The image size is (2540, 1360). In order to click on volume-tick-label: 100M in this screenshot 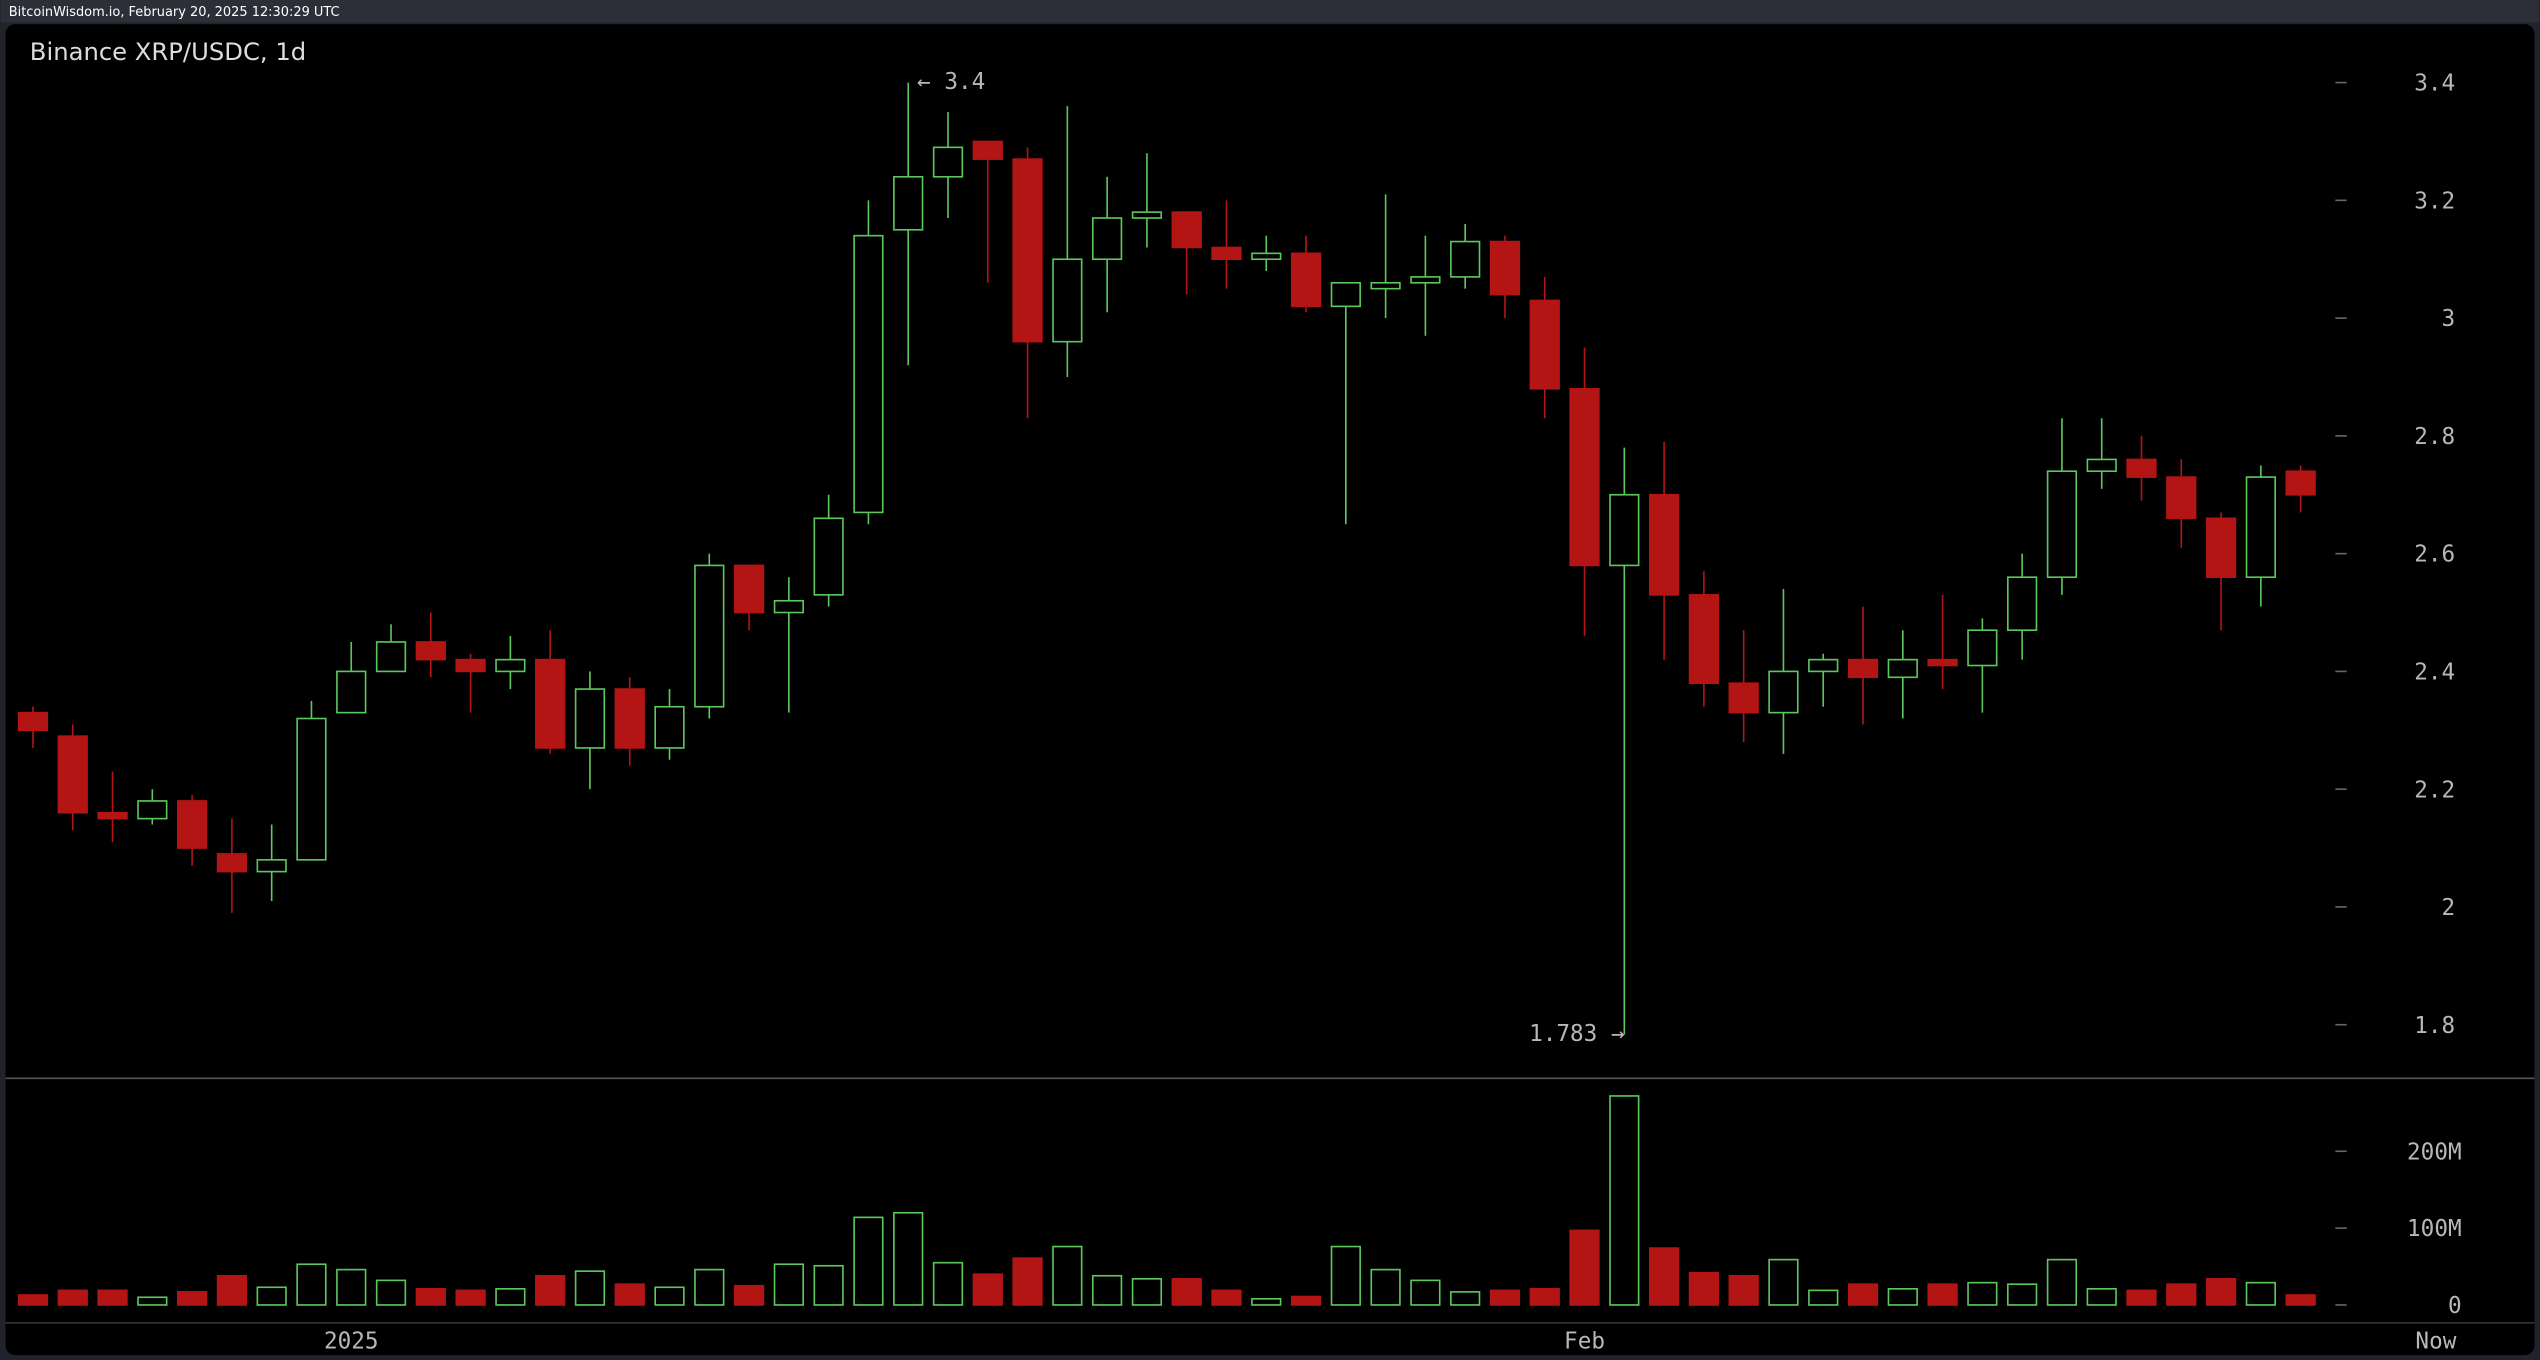, I will do `click(2434, 1229)`.